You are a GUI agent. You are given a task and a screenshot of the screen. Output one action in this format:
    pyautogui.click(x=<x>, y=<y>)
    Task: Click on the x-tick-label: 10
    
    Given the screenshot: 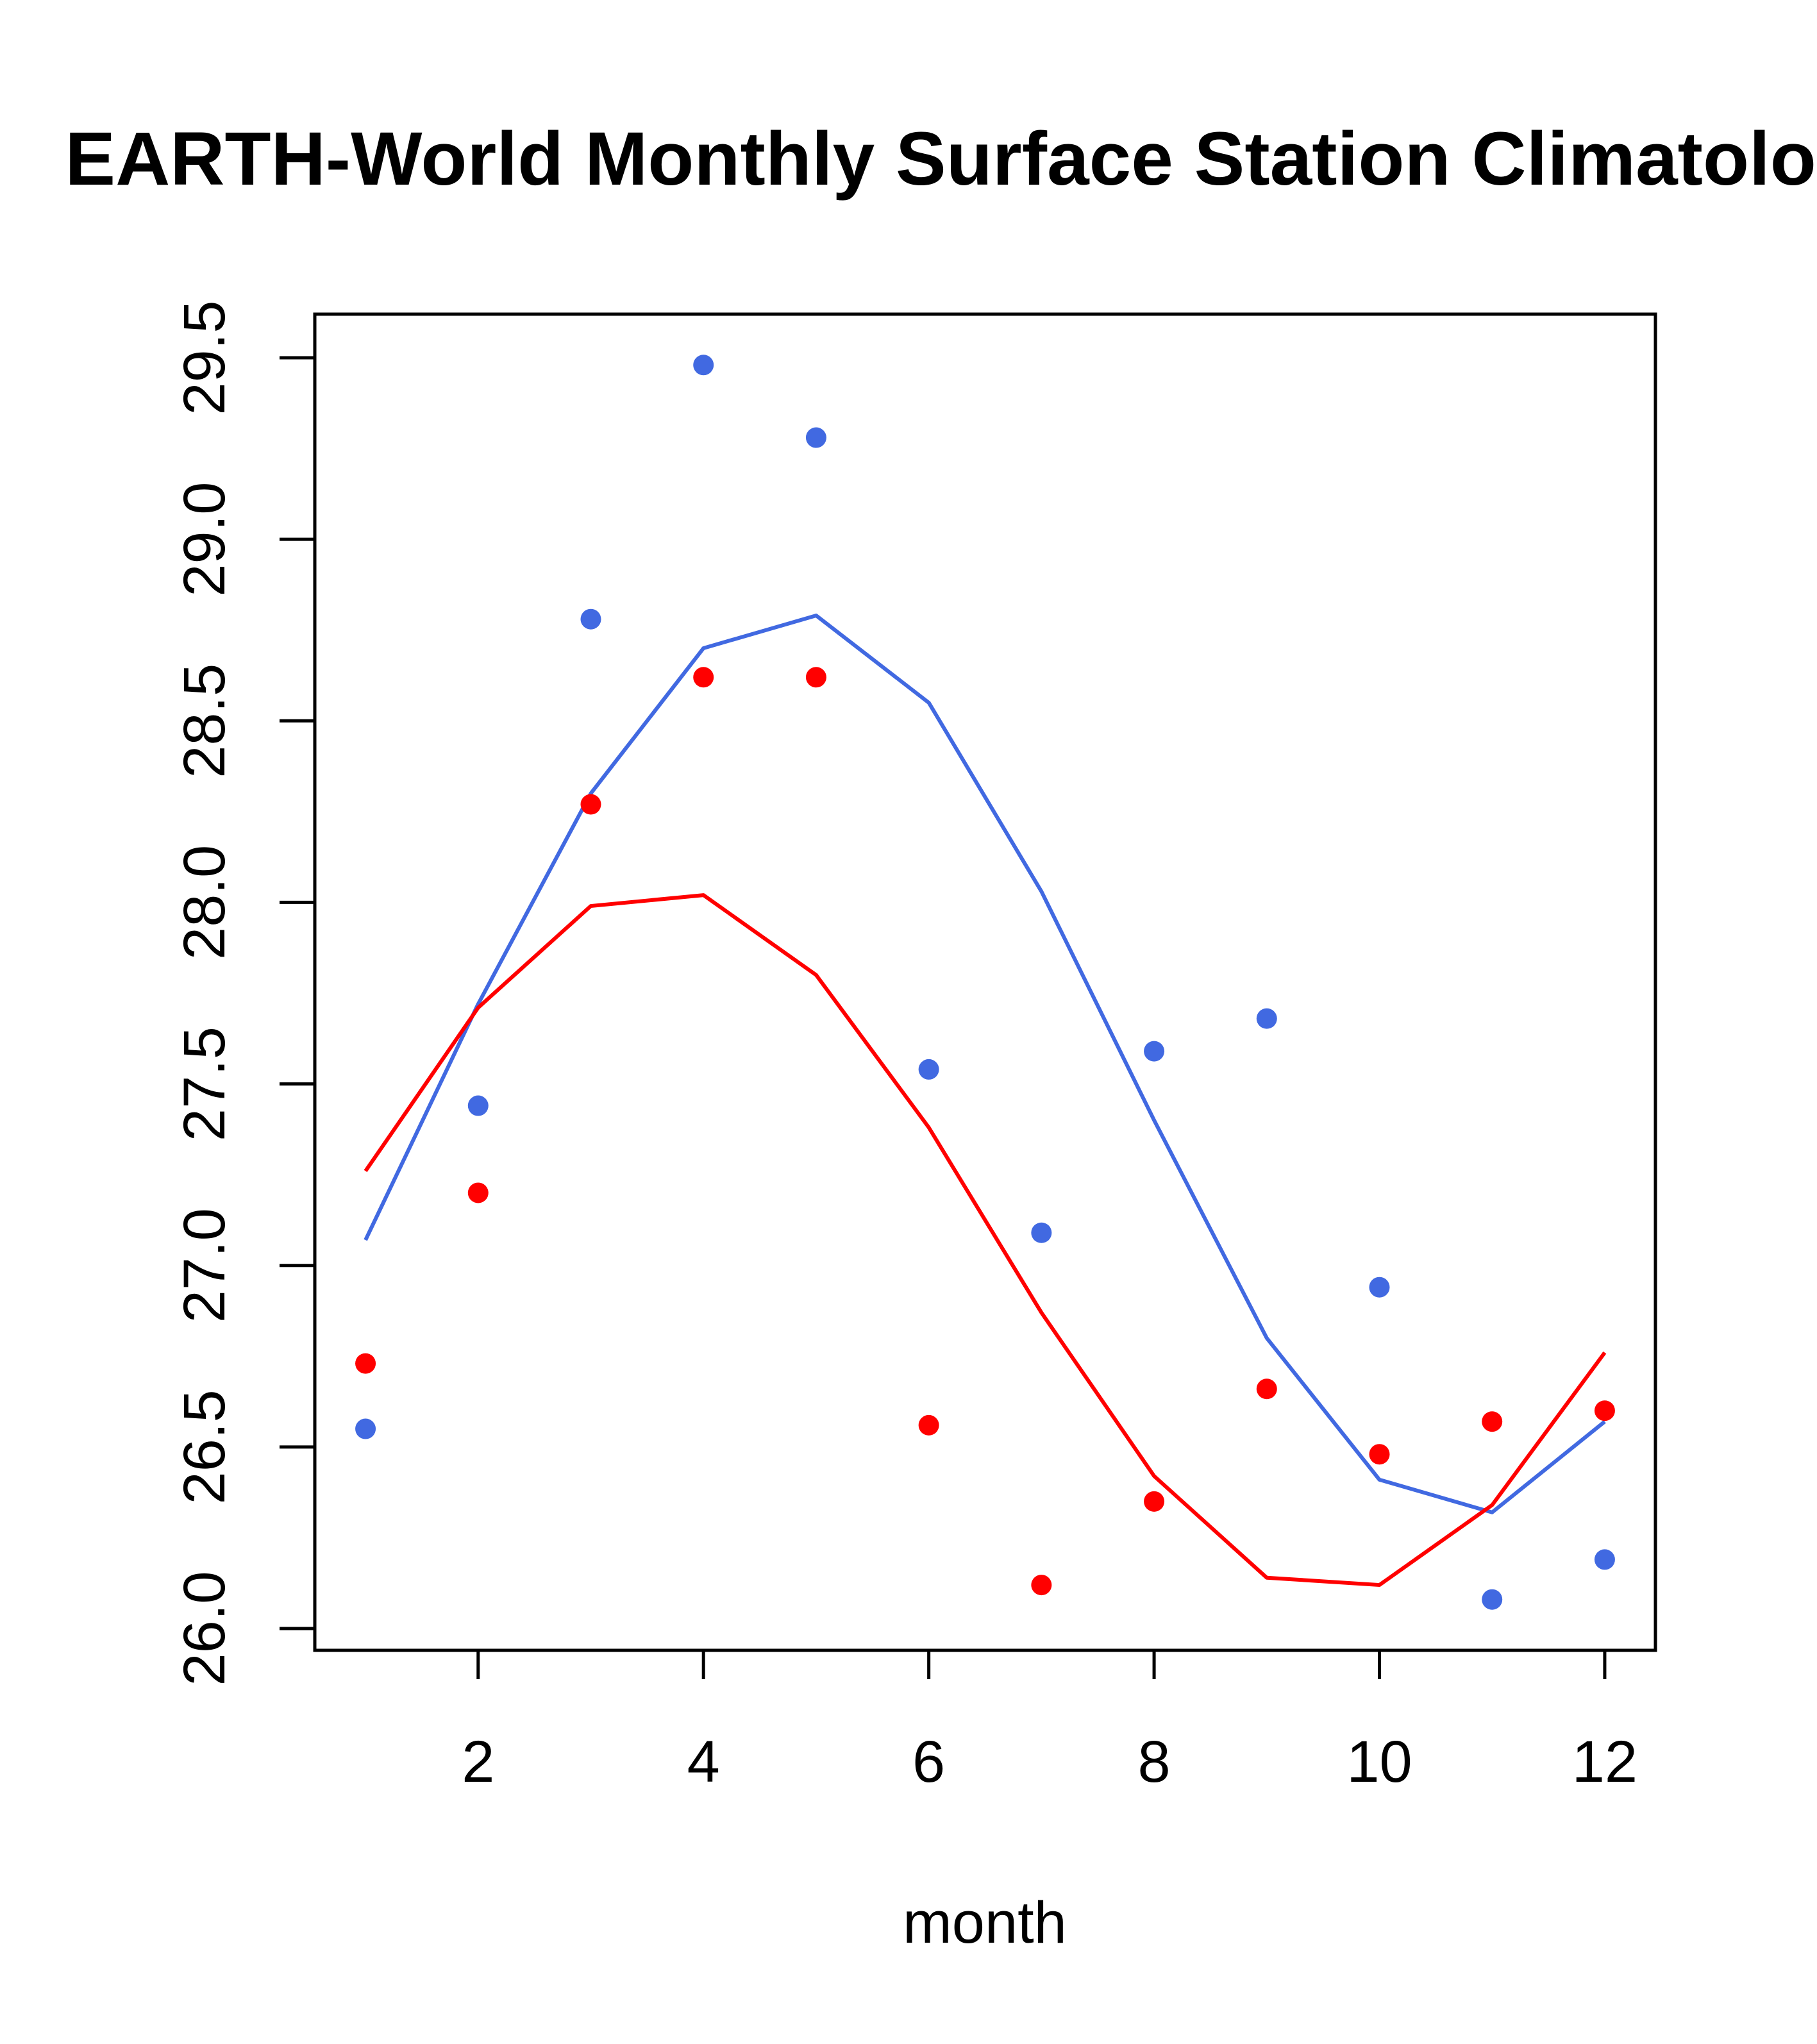 What is the action you would take?
    pyautogui.click(x=1379, y=1762)
    